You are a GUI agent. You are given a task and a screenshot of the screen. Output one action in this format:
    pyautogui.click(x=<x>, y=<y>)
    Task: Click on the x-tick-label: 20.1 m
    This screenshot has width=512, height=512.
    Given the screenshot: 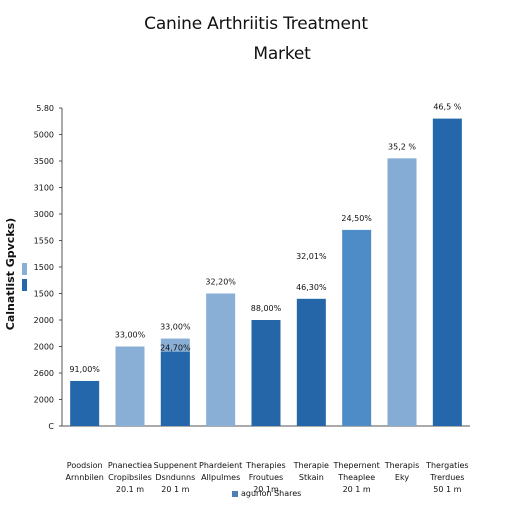 What is the action you would take?
    pyautogui.click(x=130, y=489)
    